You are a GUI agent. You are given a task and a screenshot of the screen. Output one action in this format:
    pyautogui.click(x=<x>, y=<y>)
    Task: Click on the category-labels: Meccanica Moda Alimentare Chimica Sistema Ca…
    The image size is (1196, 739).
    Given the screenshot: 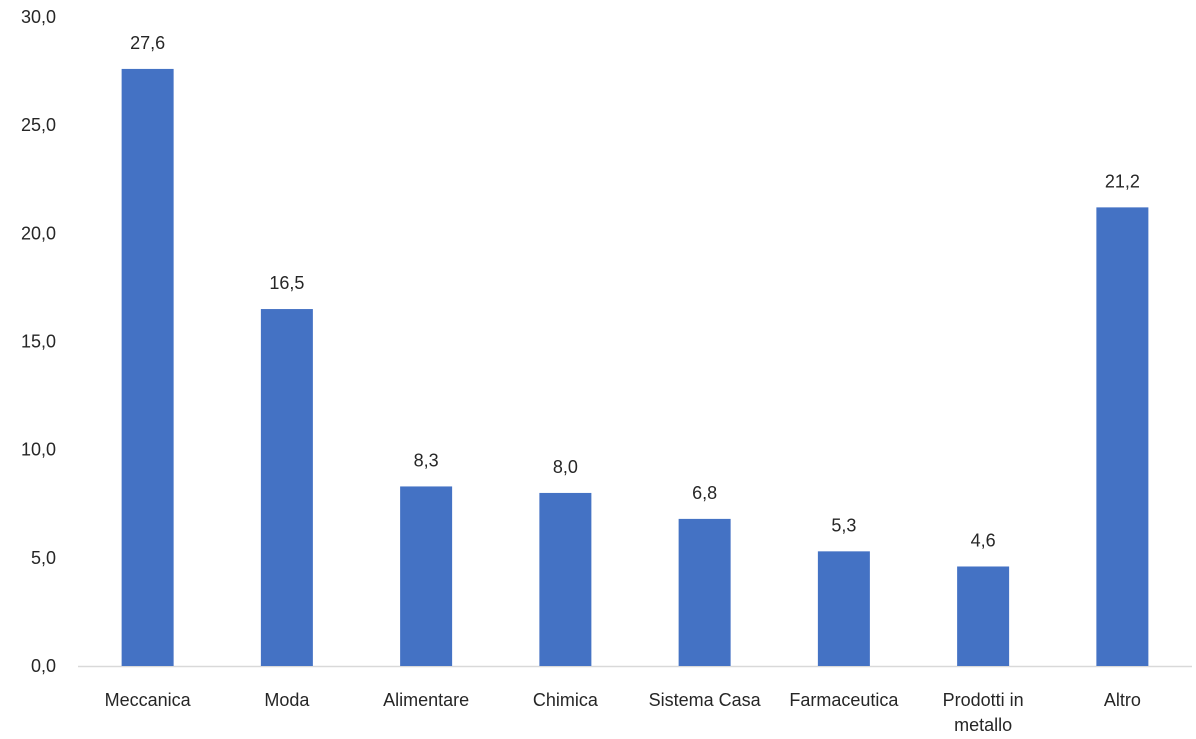 What is the action you would take?
    pyautogui.click(x=623, y=712)
    